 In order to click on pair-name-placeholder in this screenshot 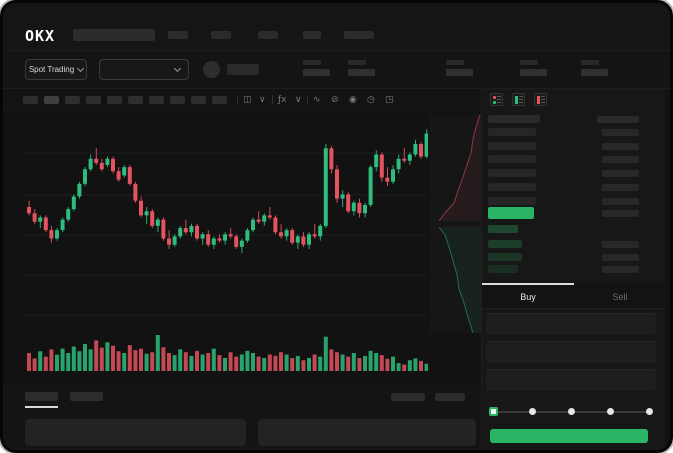, I will do `click(243, 69)`.